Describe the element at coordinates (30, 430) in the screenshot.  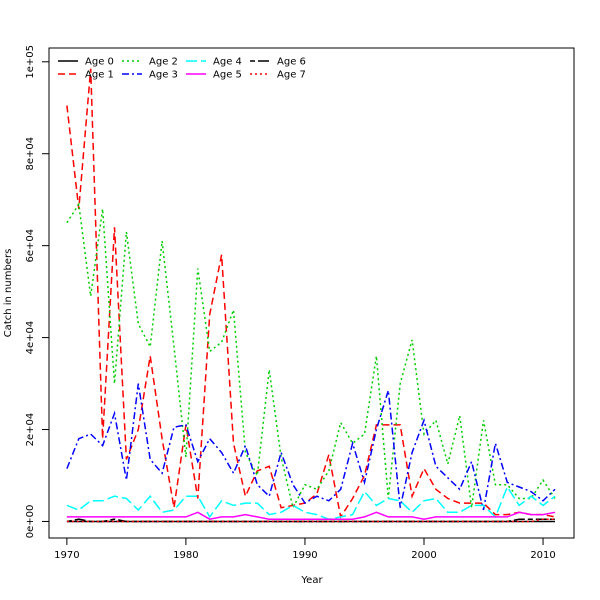
I see `y-tick-label: 2e+04` at that location.